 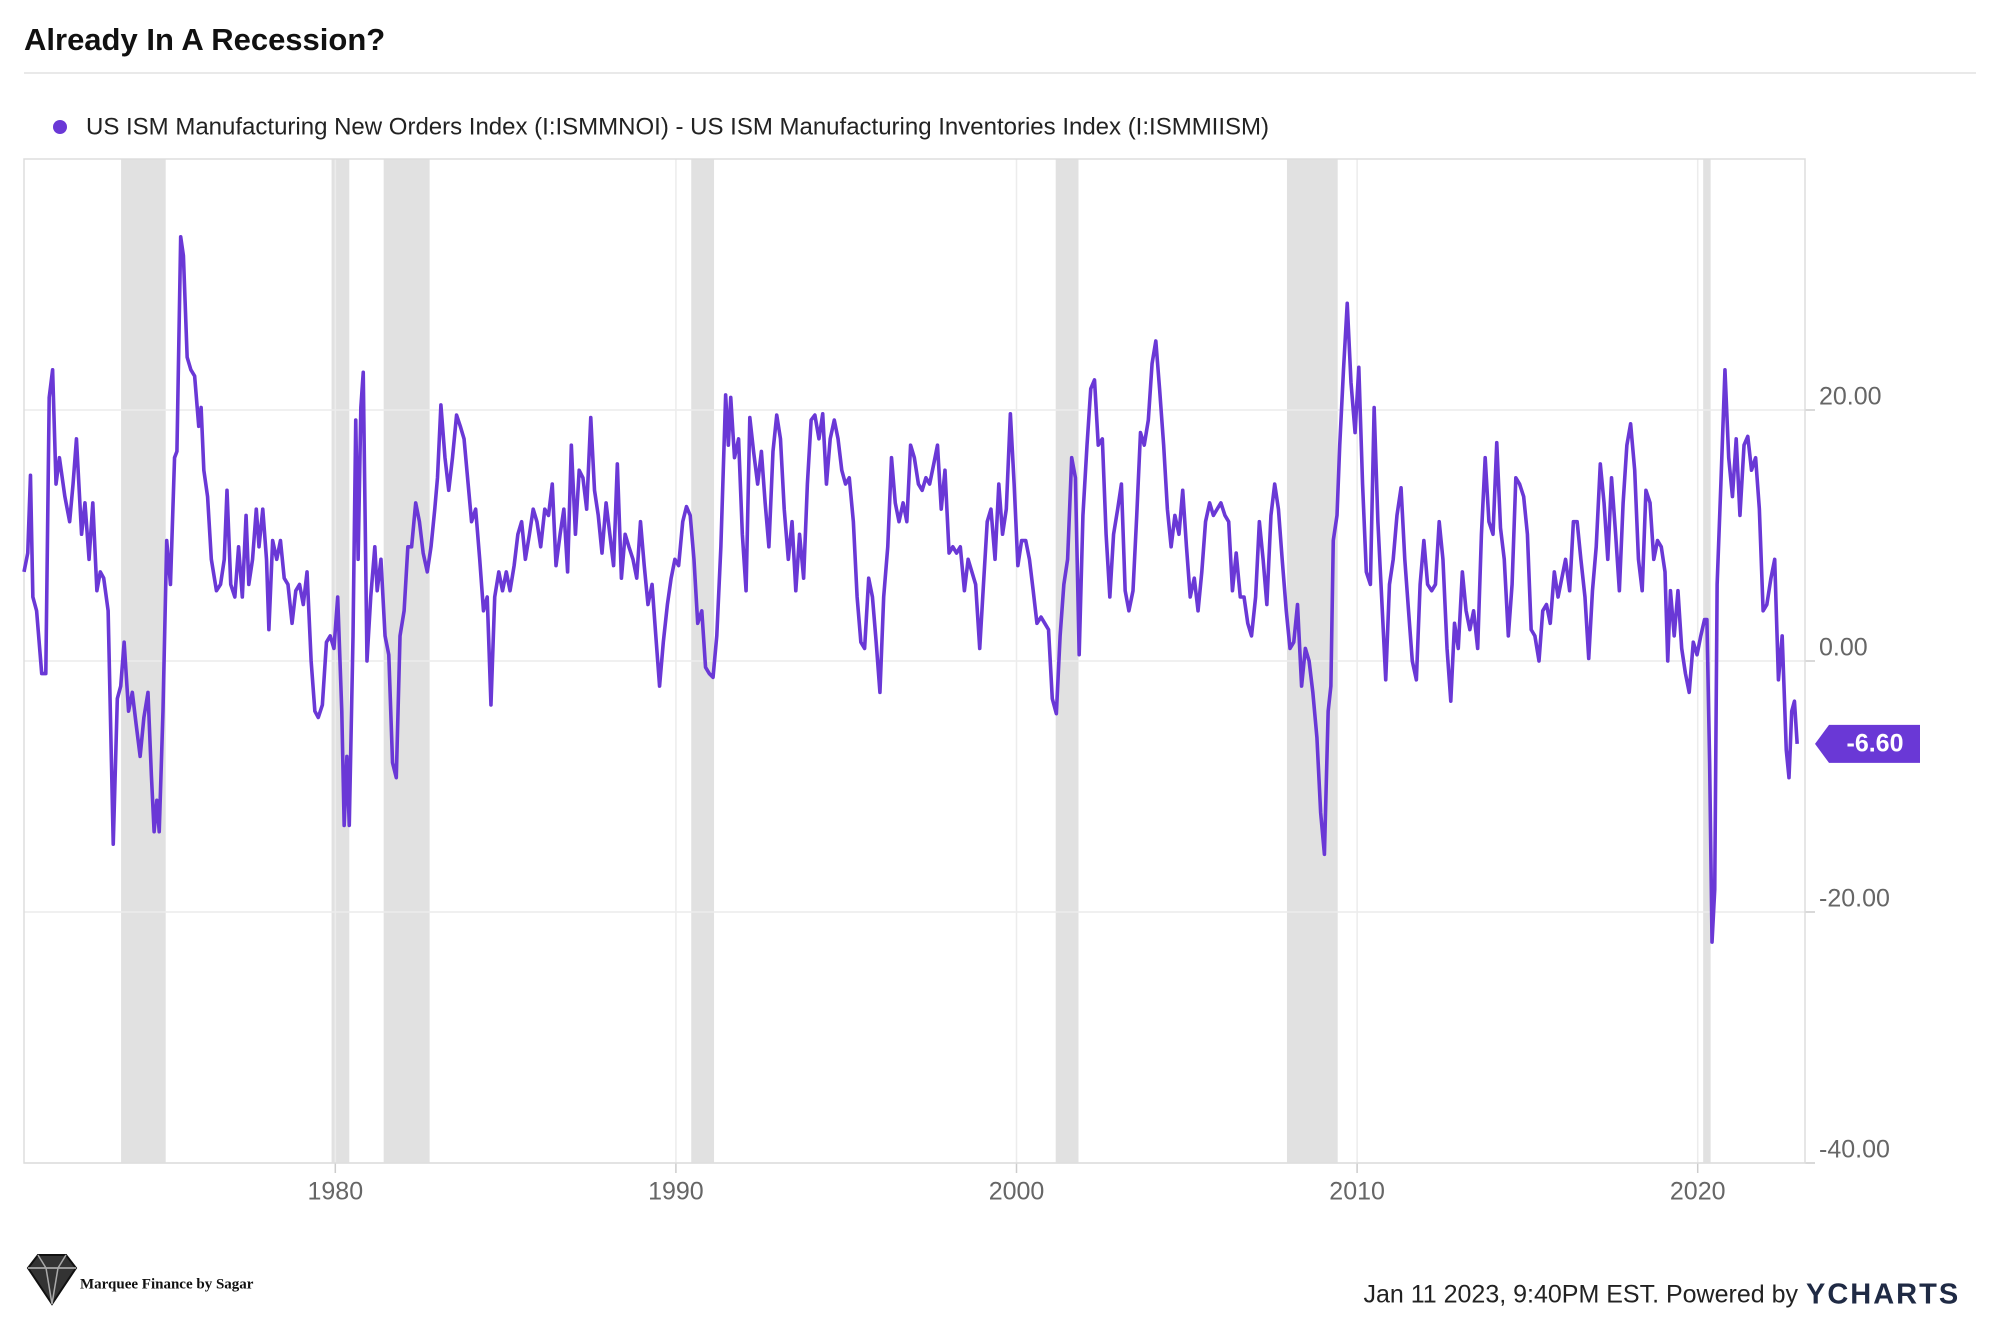 I want to click on x-tick-label: 1980, so click(x=335, y=1192).